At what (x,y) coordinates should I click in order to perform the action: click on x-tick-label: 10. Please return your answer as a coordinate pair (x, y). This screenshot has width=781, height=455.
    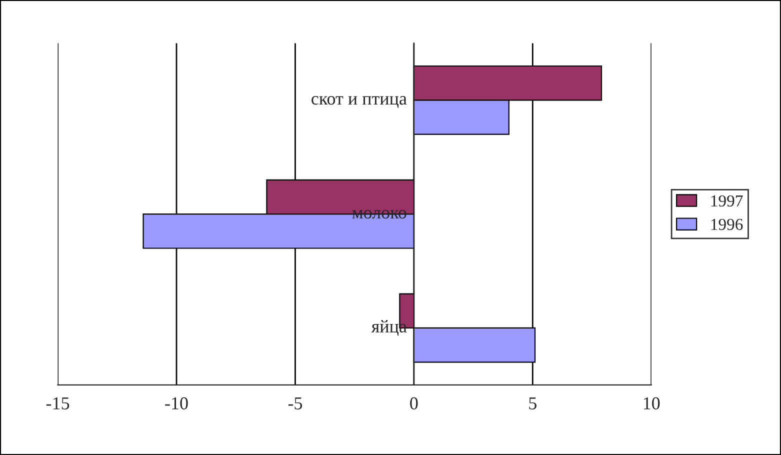
    Looking at the image, I should click on (652, 403).